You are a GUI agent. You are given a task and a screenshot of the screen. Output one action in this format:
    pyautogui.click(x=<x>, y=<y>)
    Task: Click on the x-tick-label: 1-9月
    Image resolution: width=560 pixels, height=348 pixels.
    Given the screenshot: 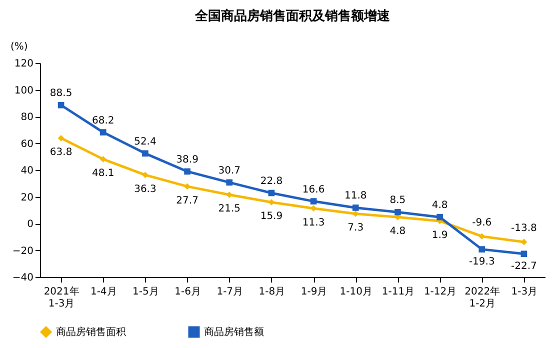 What is the action you would take?
    pyautogui.click(x=314, y=292)
    